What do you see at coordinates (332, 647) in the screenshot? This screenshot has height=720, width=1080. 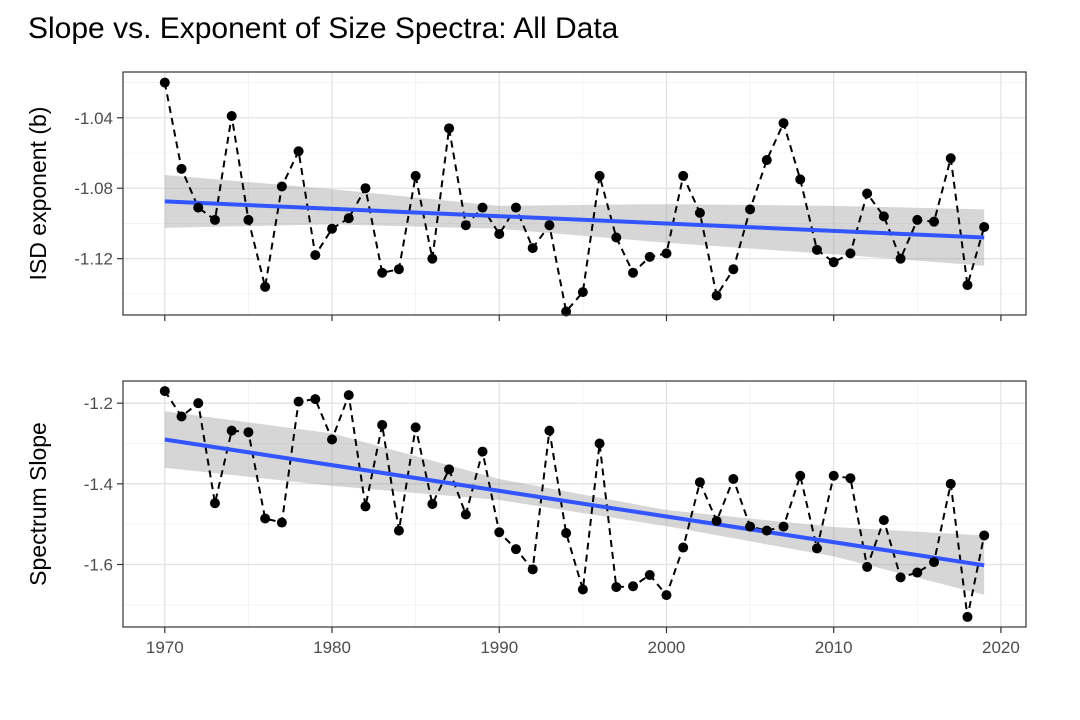 I see `x-tick-label: 1980` at bounding box center [332, 647].